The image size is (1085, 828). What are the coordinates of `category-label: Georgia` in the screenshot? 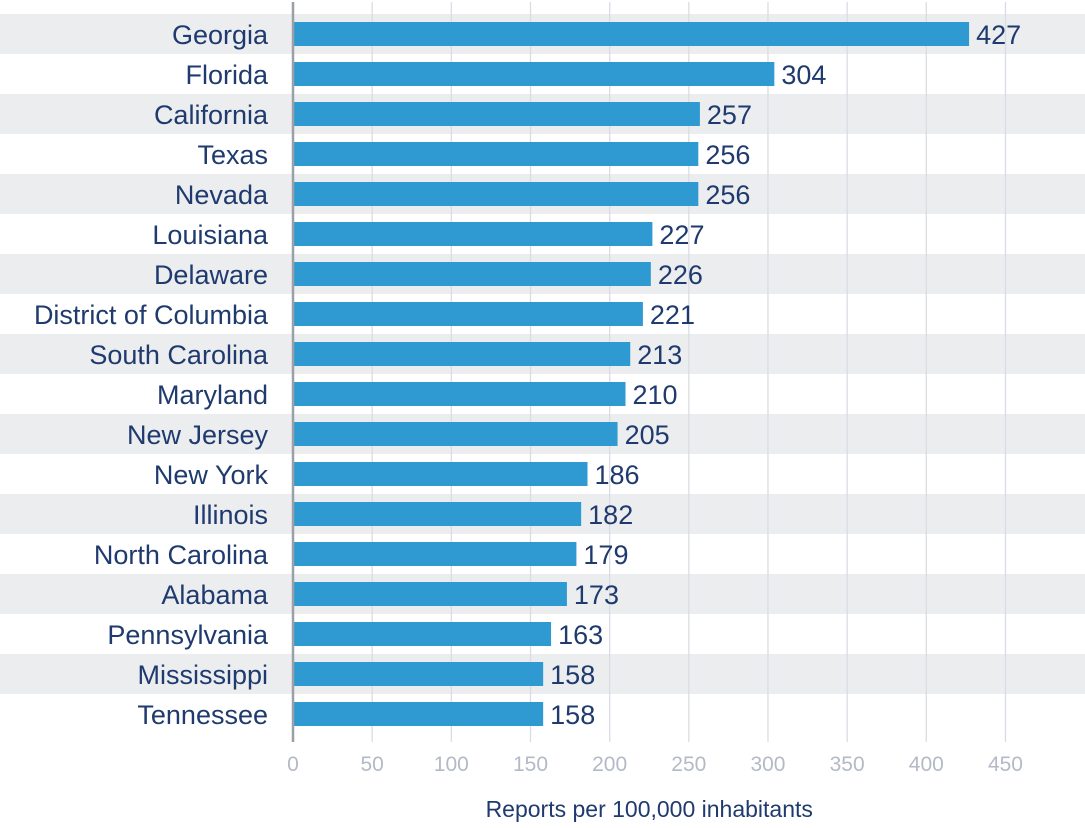 It's located at (220, 35).